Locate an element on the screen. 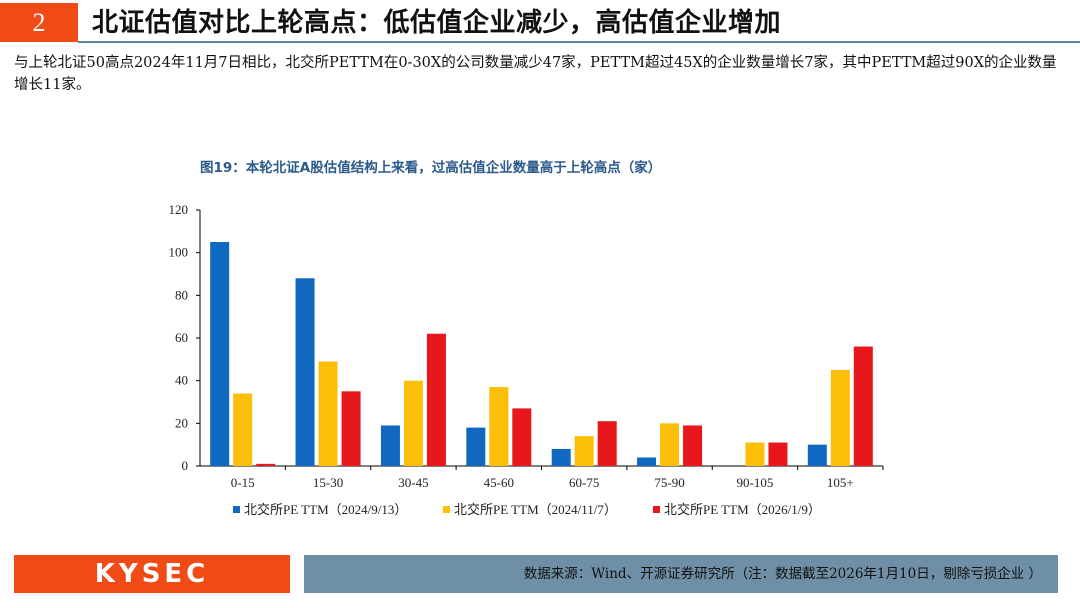 Image resolution: width=1080 pixels, height=608 pixels. legend-label: 北交所PE TTM（2026/1/9） is located at coordinates (742, 509).